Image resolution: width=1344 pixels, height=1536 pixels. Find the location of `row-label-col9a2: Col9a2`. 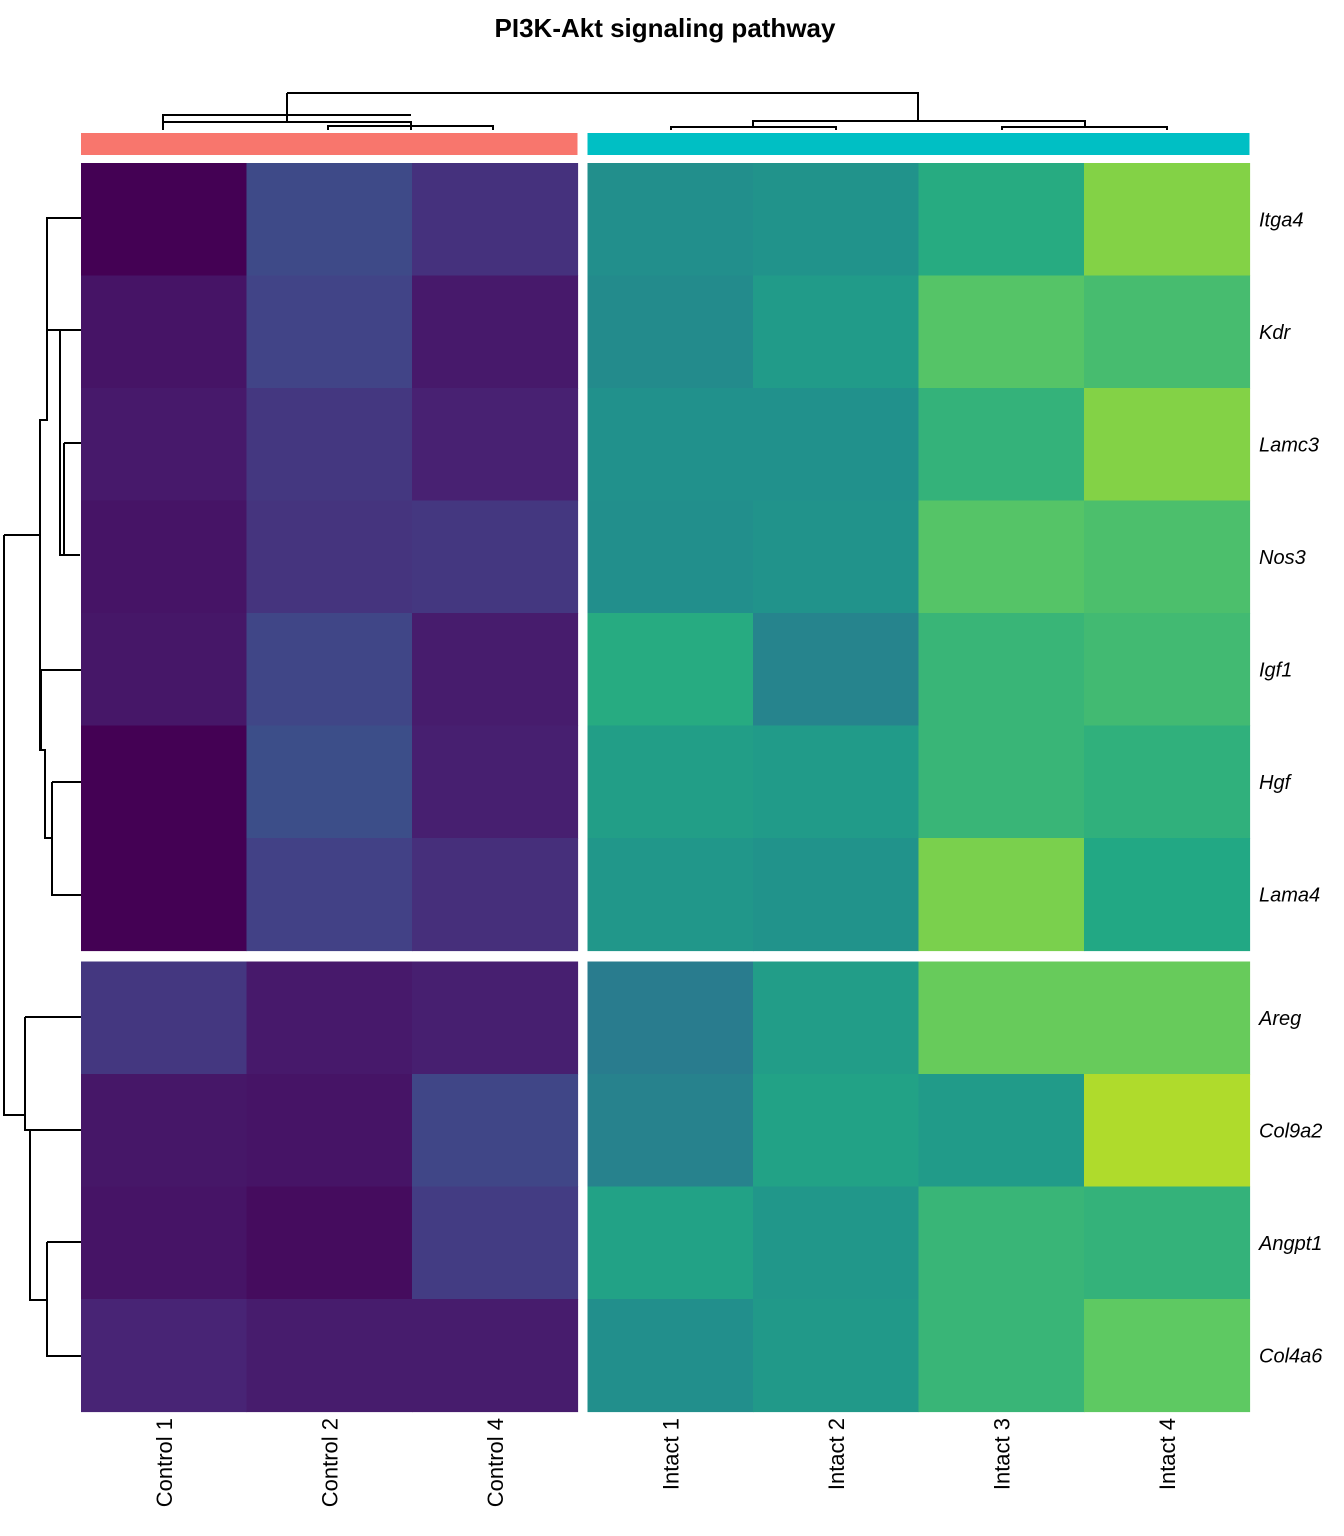

row-label-col9a2: Col9a2 is located at coordinates (1290, 1131).